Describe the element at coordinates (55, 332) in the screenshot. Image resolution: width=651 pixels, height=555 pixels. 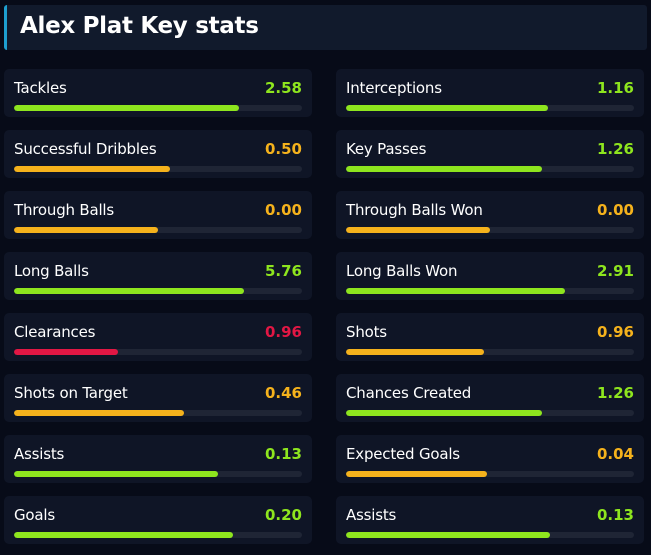
I see `stat-label: Clearances` at that location.